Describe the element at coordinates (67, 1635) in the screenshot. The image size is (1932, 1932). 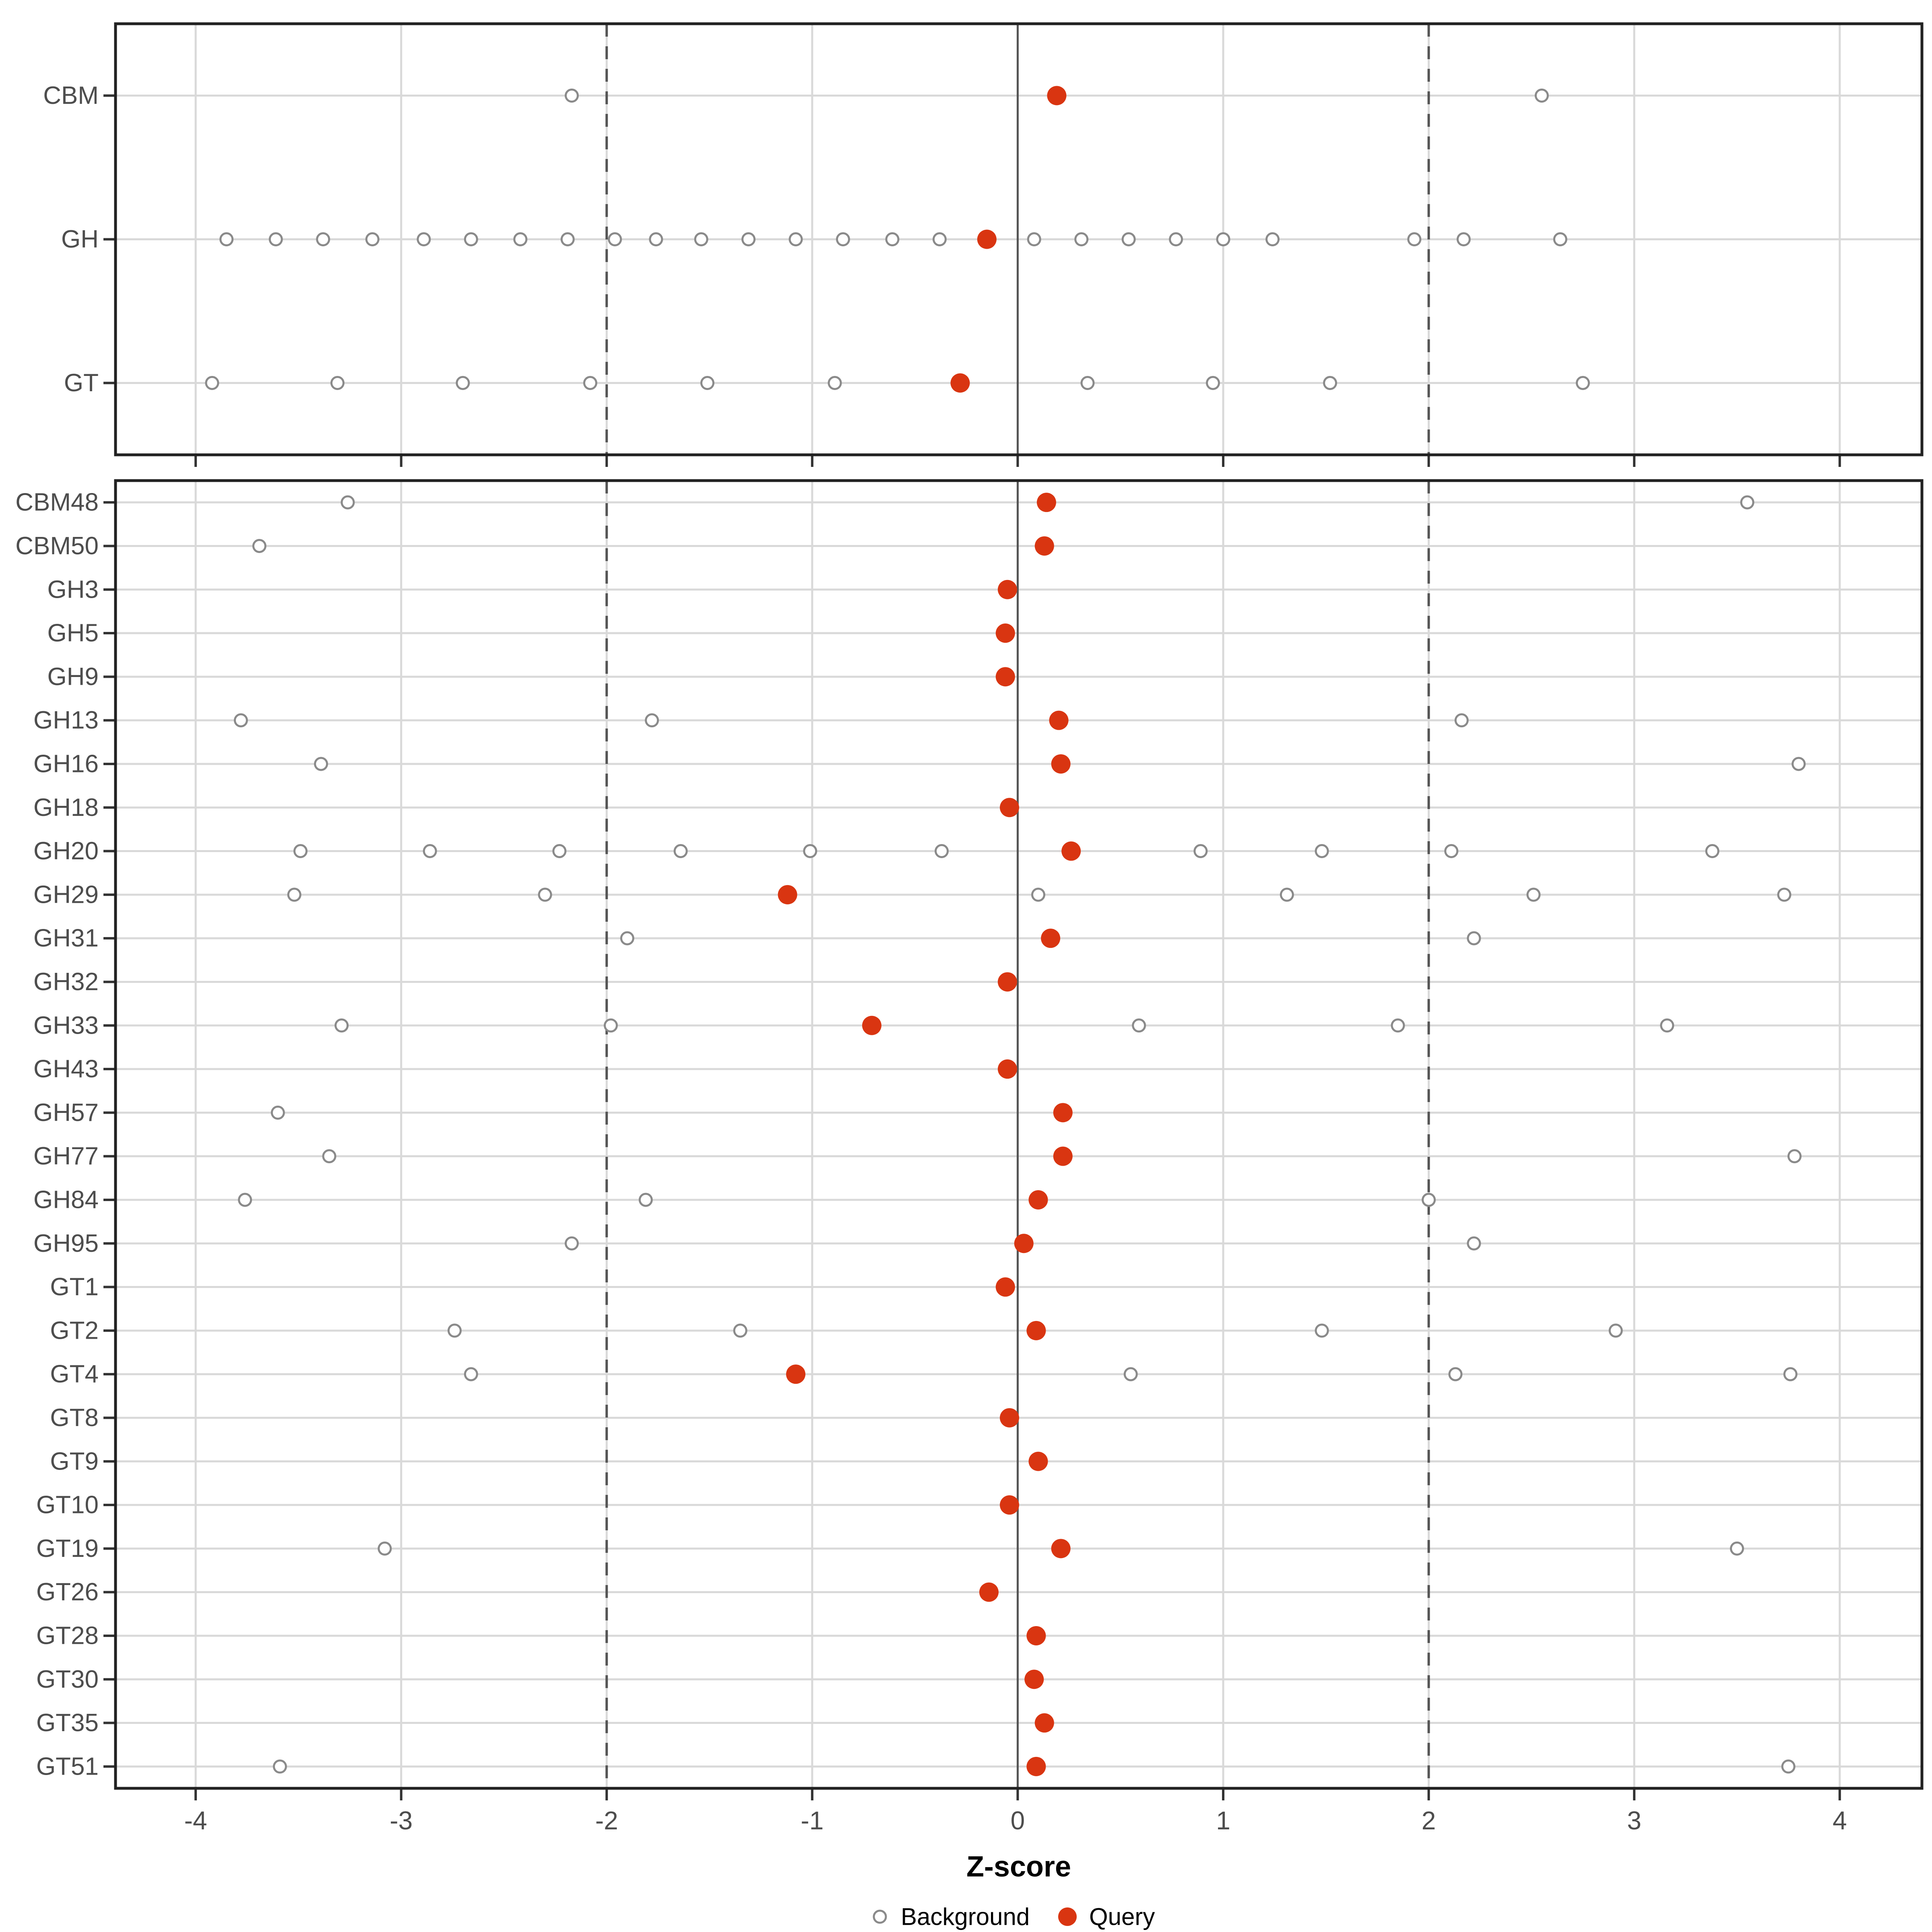
I see `row-label: GT28` at that location.